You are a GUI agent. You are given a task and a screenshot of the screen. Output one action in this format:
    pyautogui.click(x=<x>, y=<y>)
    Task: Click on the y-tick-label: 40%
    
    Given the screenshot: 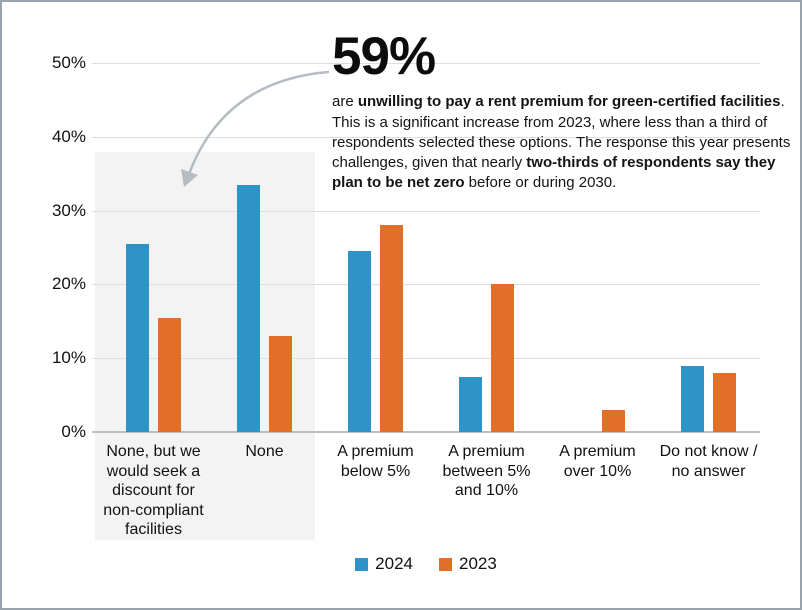 What is the action you would take?
    pyautogui.click(x=68, y=136)
    